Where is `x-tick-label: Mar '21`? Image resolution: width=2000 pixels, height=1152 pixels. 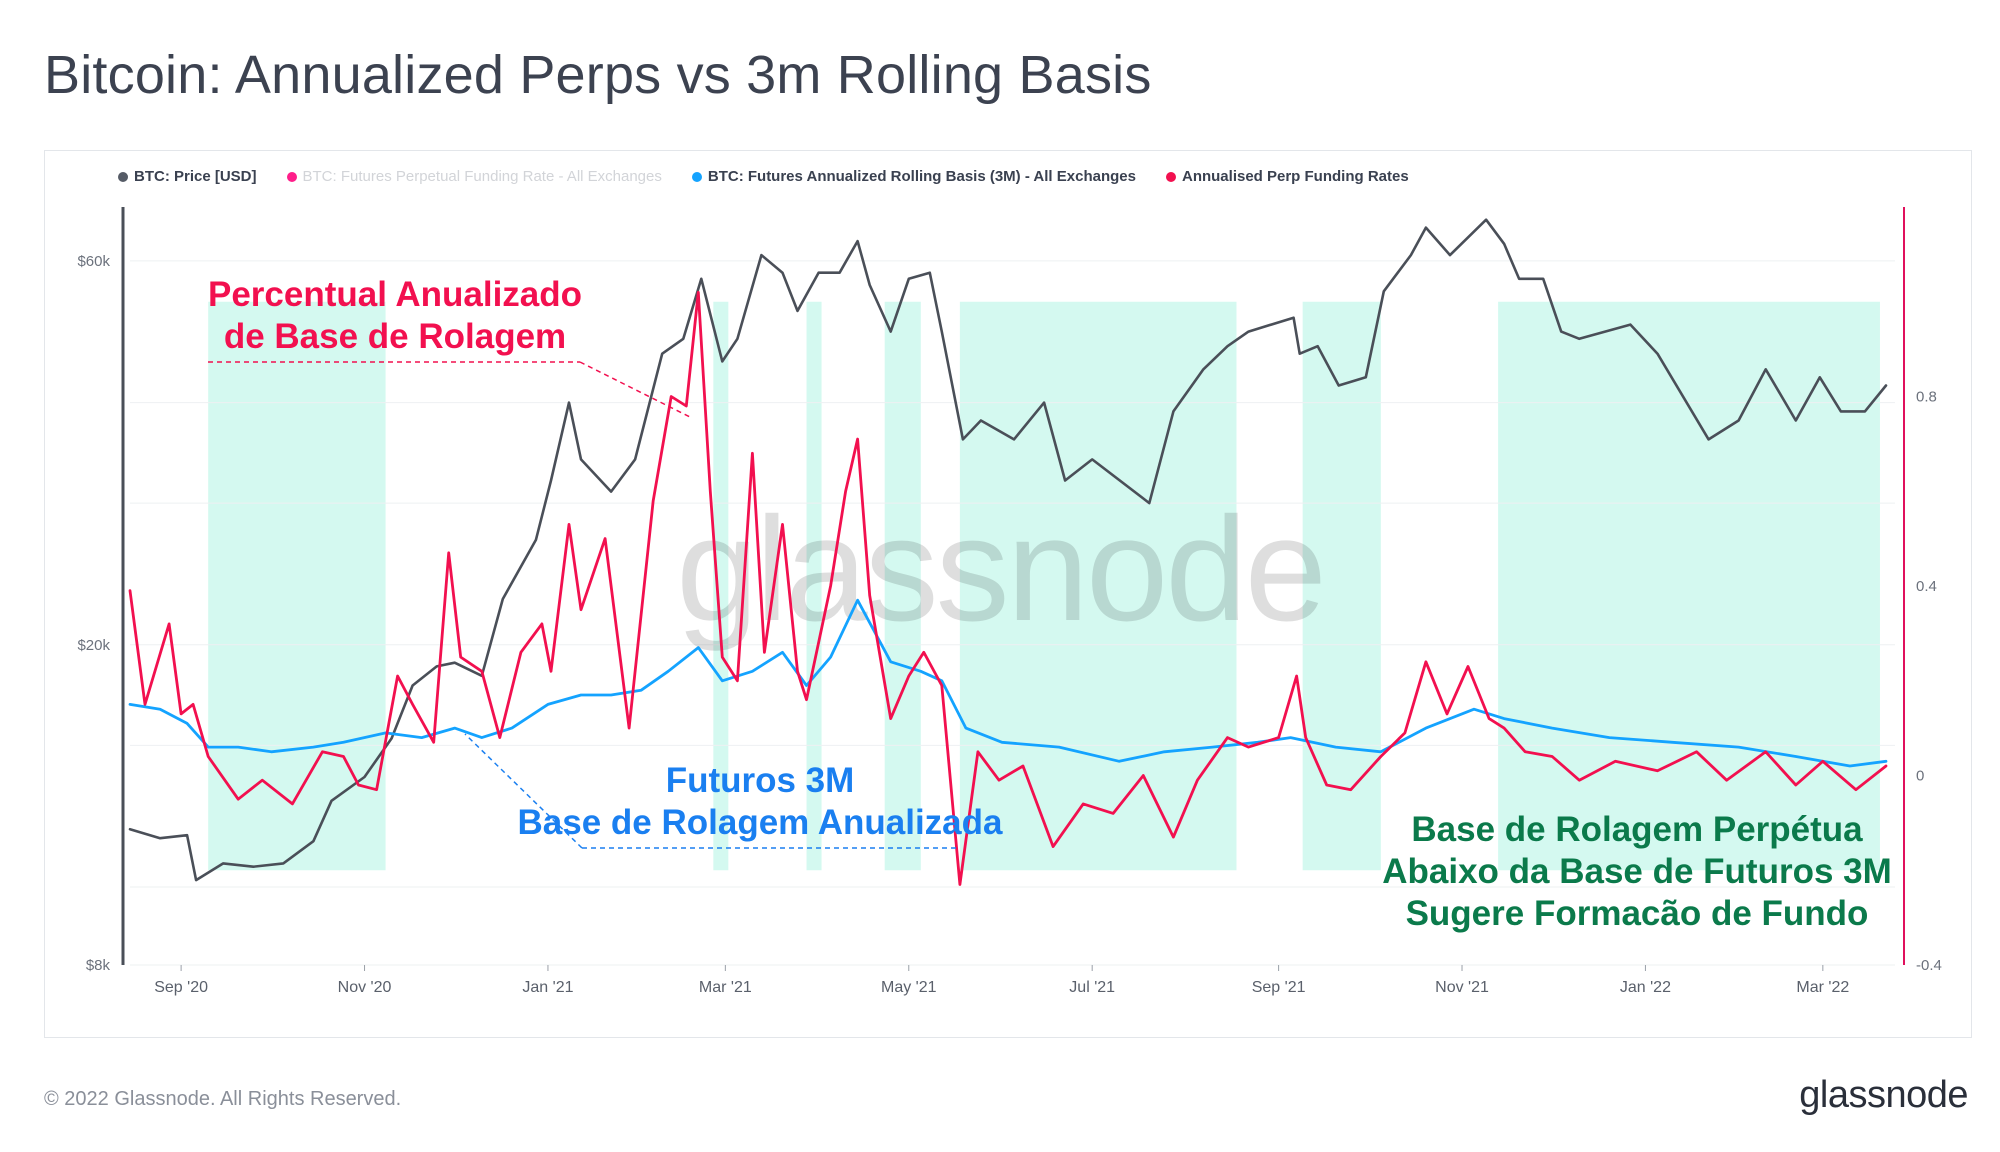 x-tick-label: Mar '21 is located at coordinates (725, 987).